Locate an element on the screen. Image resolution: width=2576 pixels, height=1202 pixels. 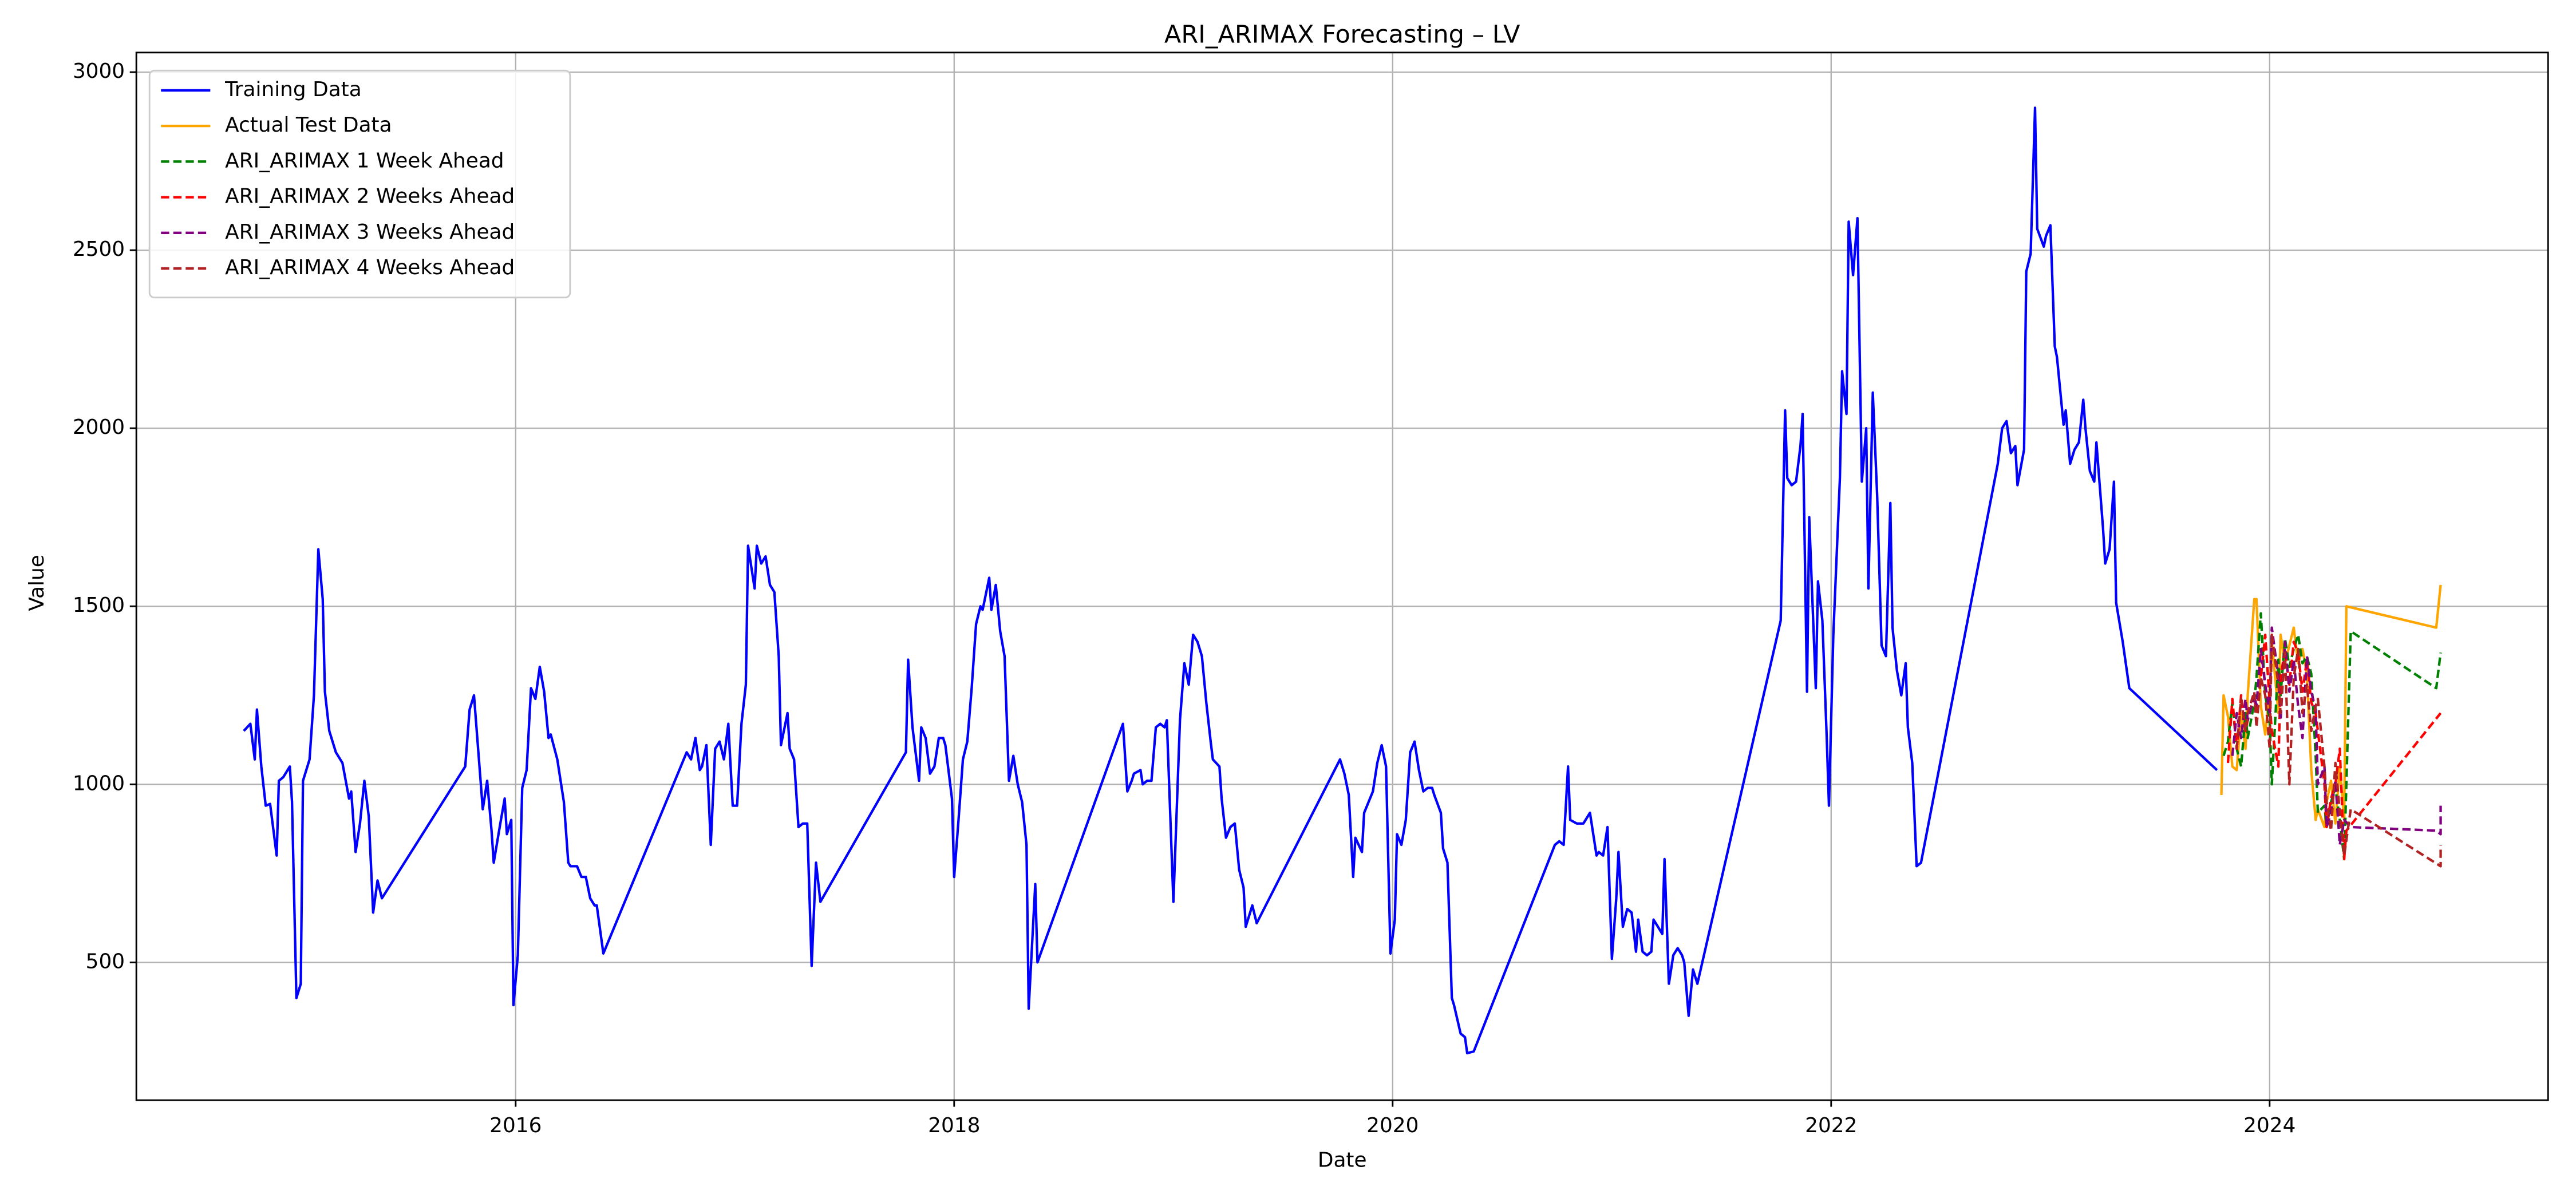
legend-label: Training Data is located at coordinates (293, 89).